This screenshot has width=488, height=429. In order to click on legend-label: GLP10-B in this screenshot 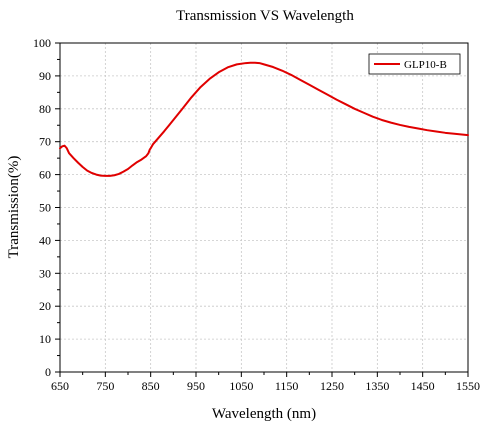, I will do `click(425, 65)`.